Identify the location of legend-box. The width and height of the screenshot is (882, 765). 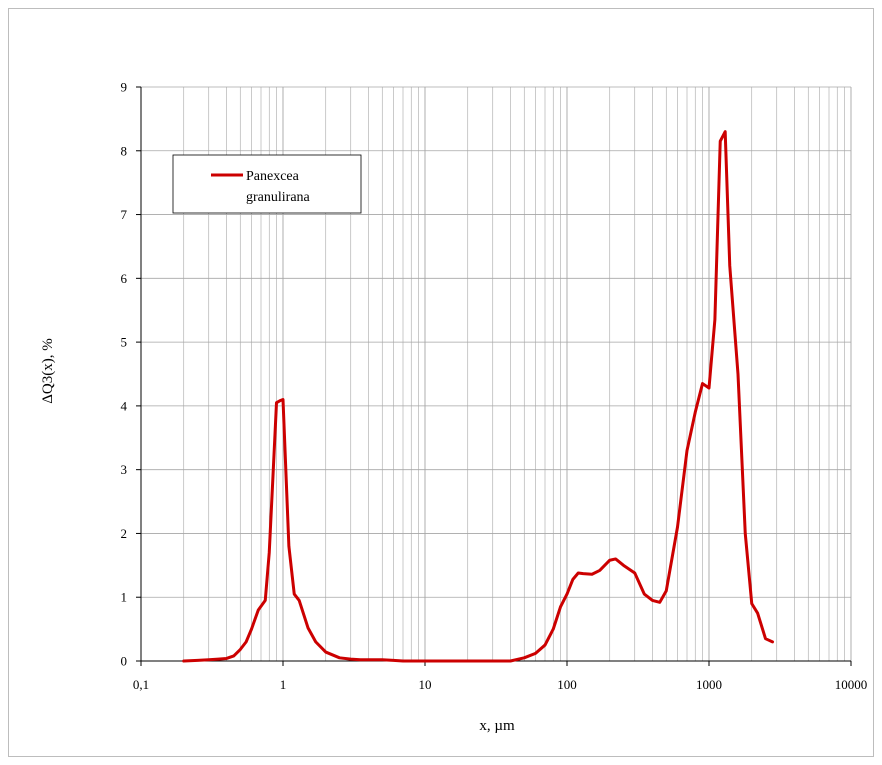
(267, 184).